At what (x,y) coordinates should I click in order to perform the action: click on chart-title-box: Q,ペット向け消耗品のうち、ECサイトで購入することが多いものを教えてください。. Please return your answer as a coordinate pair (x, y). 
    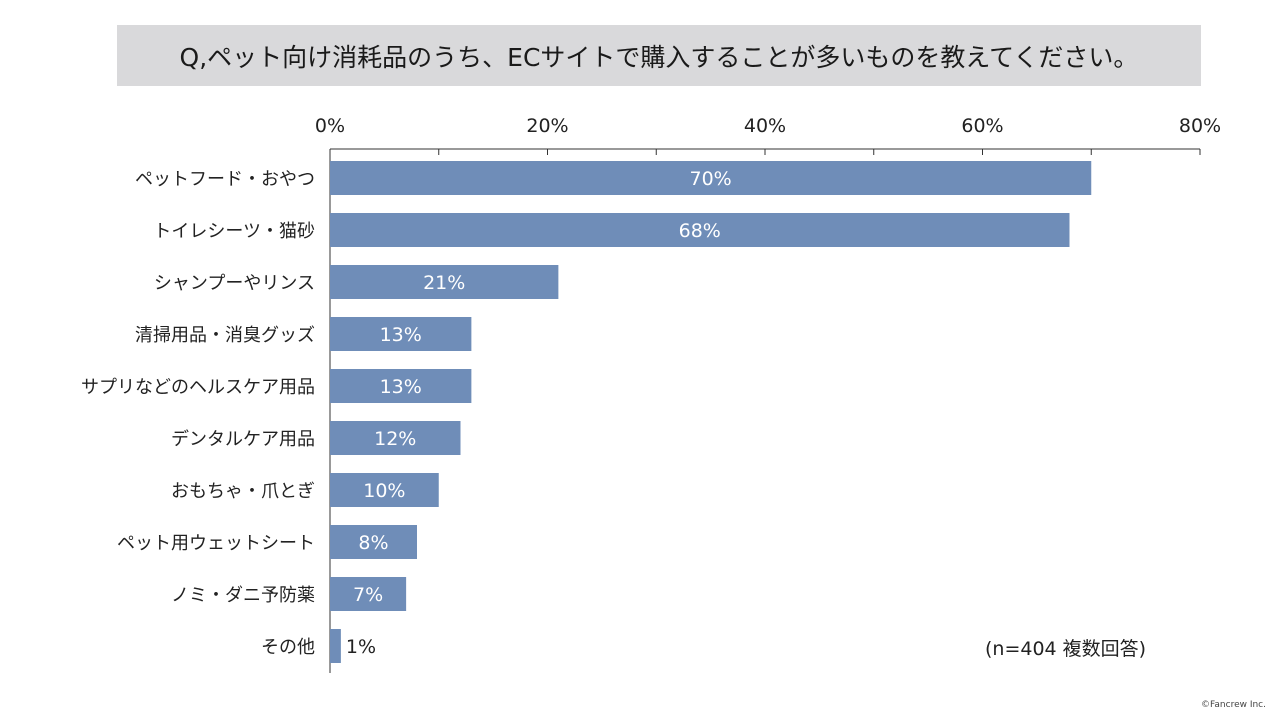
    Looking at the image, I should click on (659, 55).